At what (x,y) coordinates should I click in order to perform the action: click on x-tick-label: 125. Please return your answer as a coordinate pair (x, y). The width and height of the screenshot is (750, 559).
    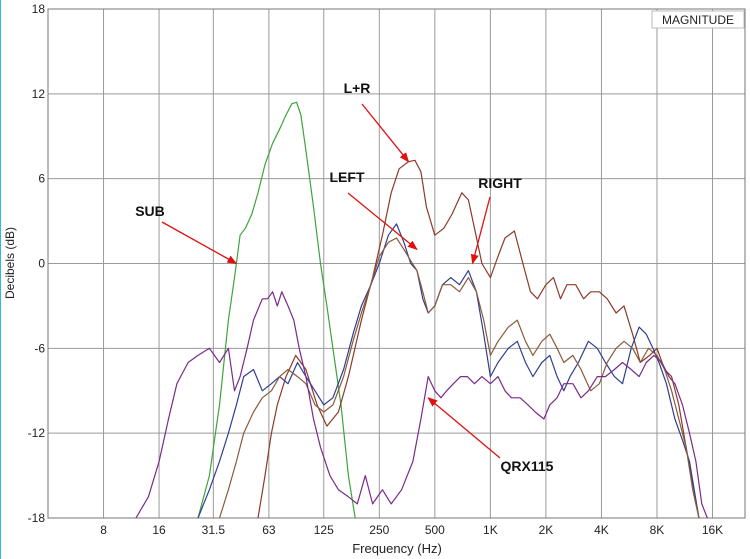
    Looking at the image, I should click on (324, 530).